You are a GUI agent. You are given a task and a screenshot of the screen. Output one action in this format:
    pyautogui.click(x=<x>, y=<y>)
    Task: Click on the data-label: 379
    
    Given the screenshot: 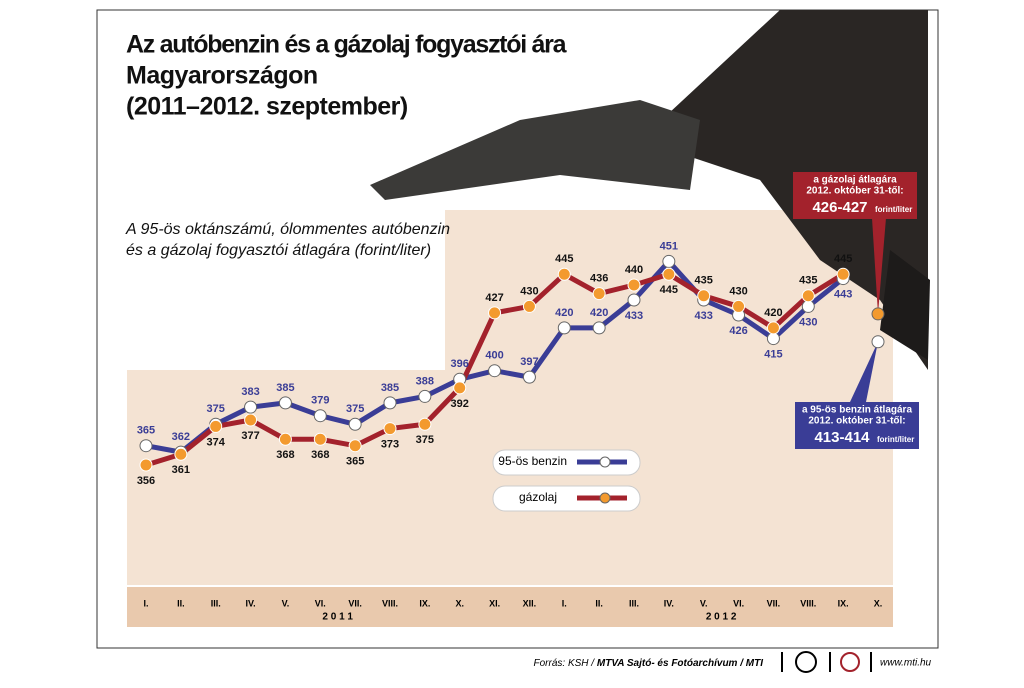 What is the action you would take?
    pyautogui.click(x=320, y=401)
    